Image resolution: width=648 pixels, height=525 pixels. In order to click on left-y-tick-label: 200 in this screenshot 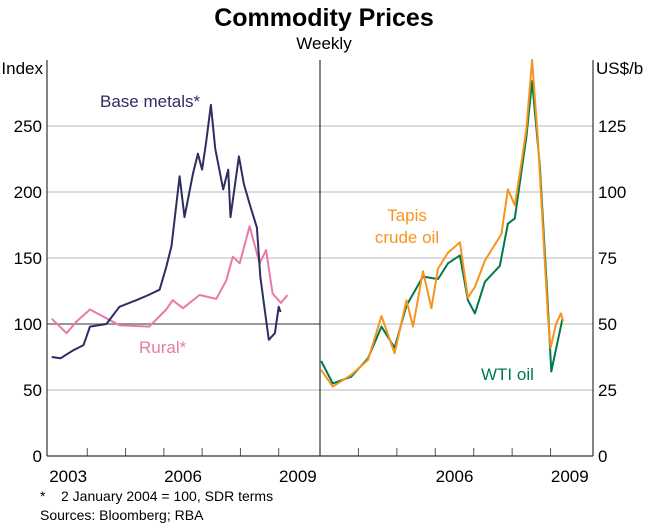, I will do `click(28, 192)`.